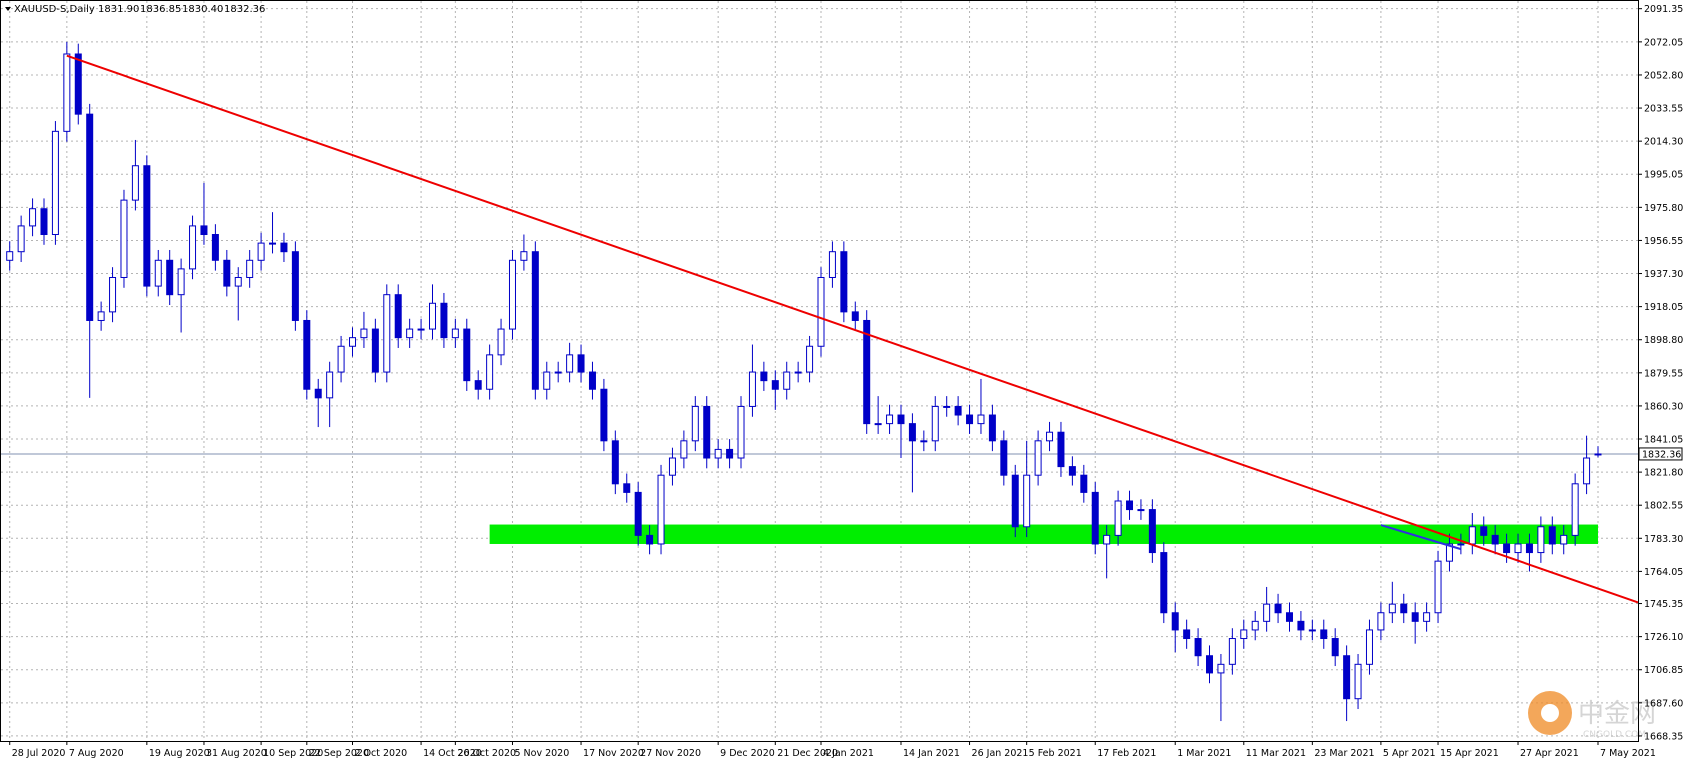  Describe the element at coordinates (293, 753) in the screenshot. I see `x-tick-label: 10 Sep 2020` at that location.